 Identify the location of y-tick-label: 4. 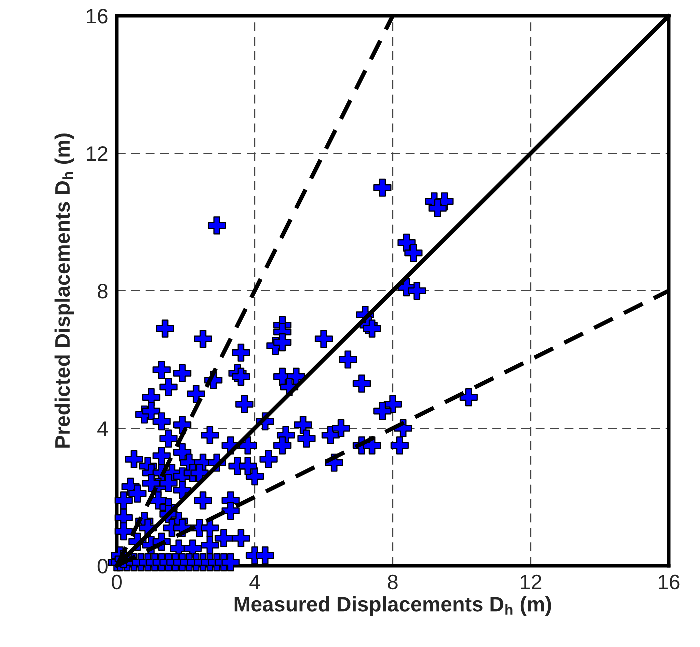
(103, 429).